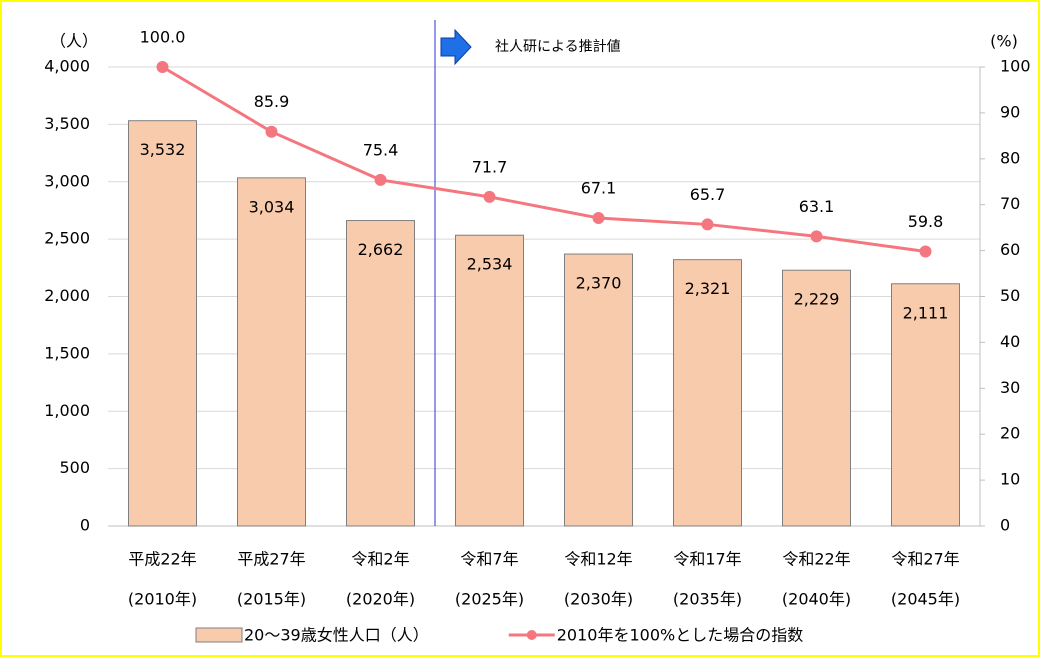  I want to click on bar-value-label: 2,229, so click(817, 299).